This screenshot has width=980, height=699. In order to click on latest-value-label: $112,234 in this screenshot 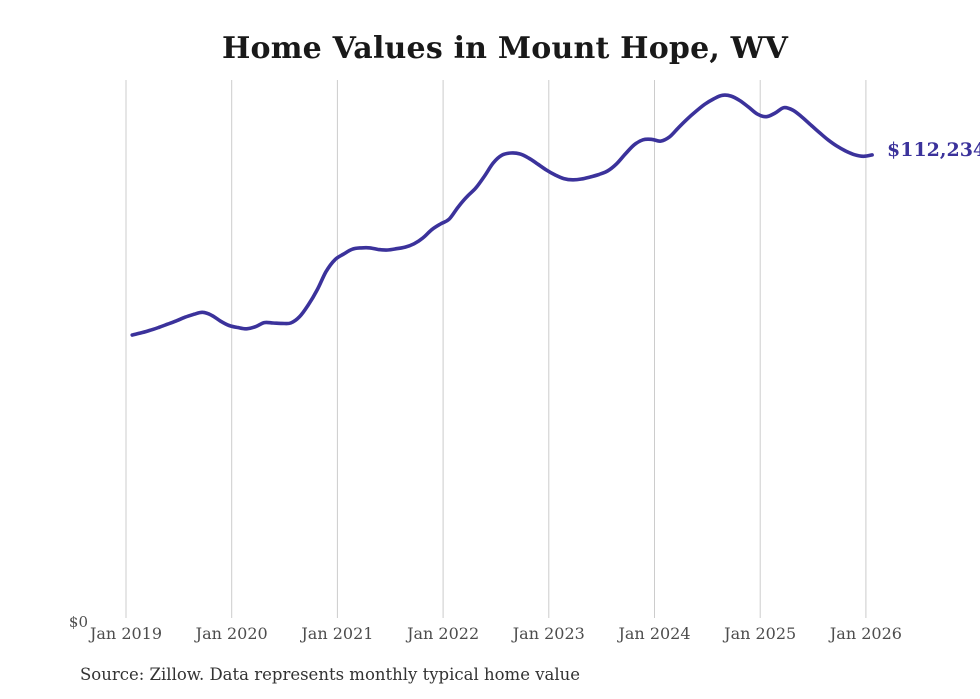, I will do `click(933, 150)`.